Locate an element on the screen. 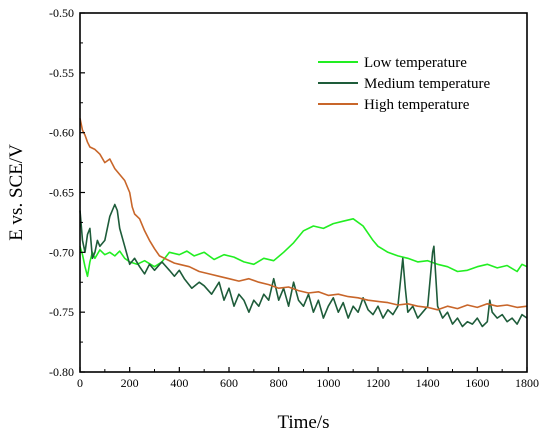 The height and width of the screenshot is (434, 550). y-tick-label: -0.75 is located at coordinates (61, 312).